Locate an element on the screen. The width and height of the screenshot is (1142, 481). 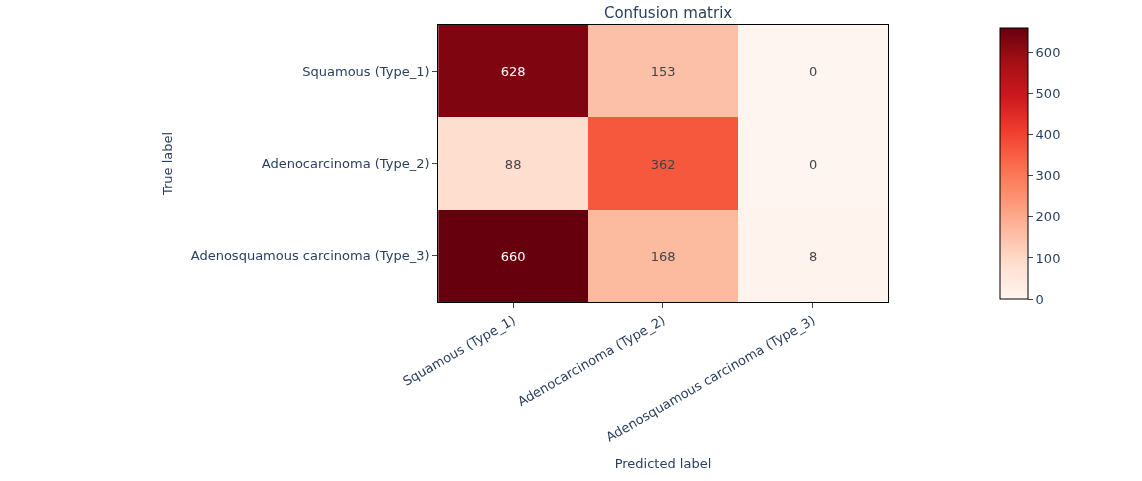
data-label: 168 is located at coordinates (663, 256).